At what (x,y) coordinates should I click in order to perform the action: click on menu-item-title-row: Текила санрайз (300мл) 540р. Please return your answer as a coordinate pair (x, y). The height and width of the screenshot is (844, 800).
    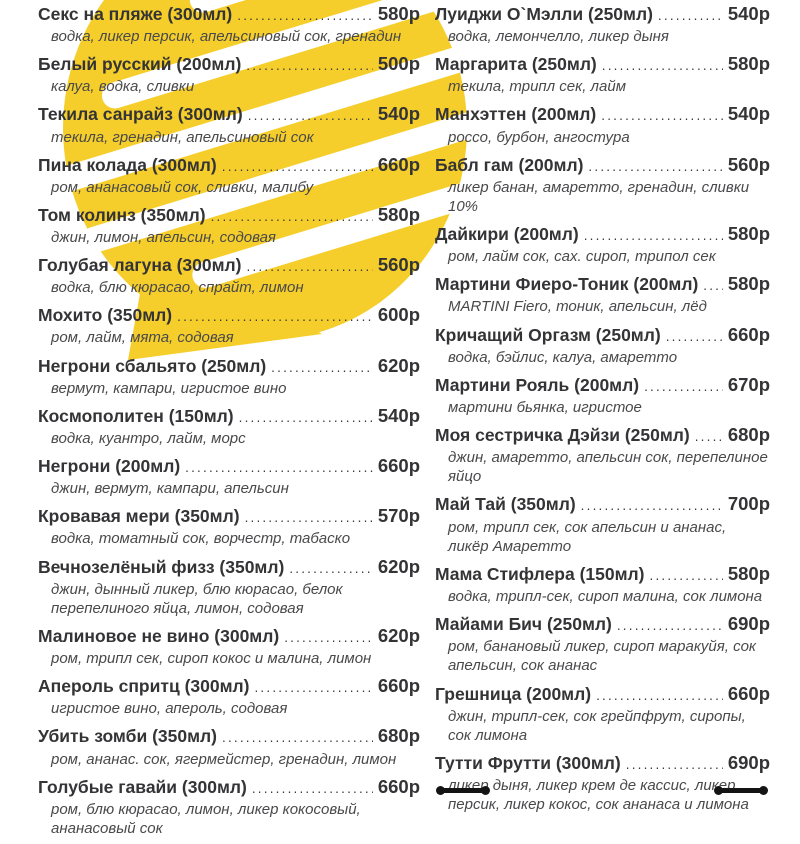
    Looking at the image, I should click on (229, 114).